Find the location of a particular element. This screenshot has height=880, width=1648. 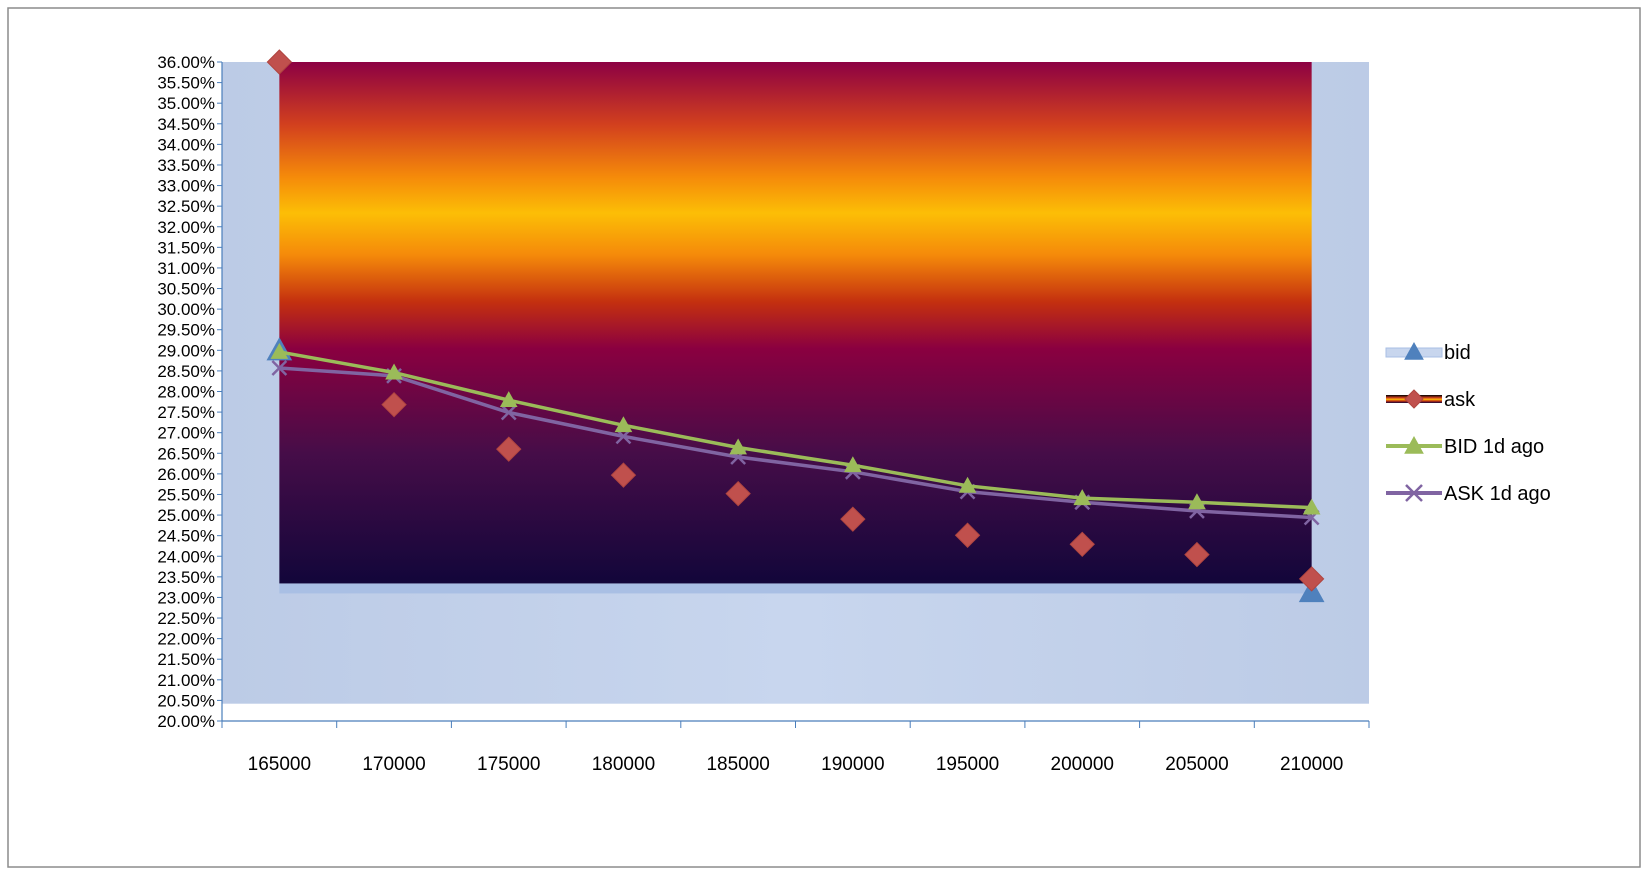

y-tick-label: 22.00% is located at coordinates (186, 639).